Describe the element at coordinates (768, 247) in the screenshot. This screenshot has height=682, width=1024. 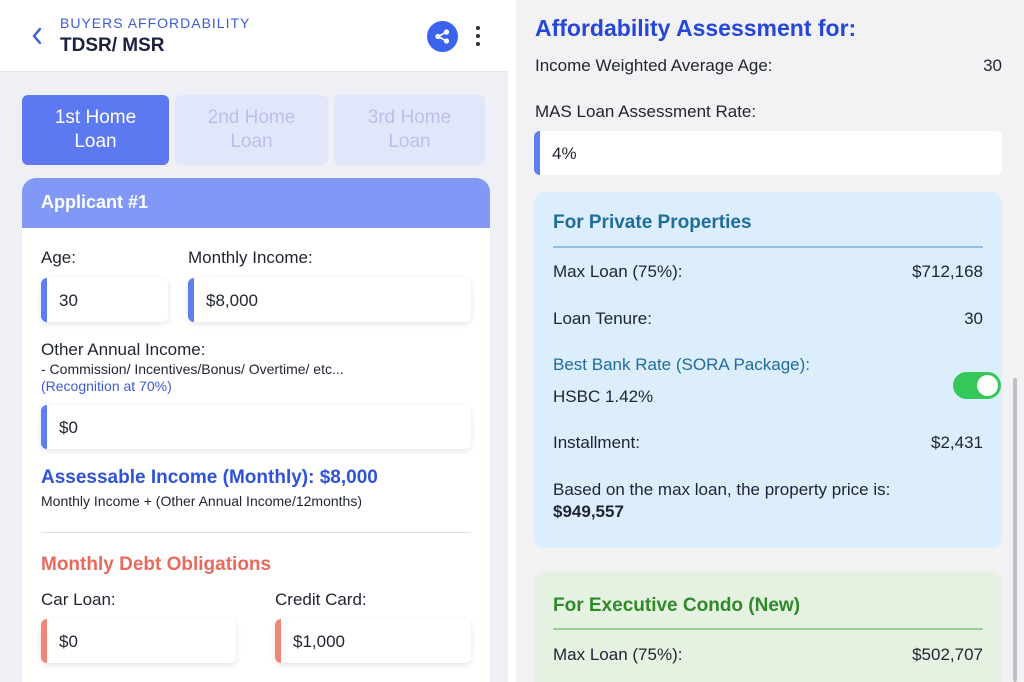
I see `private-title-rule` at that location.